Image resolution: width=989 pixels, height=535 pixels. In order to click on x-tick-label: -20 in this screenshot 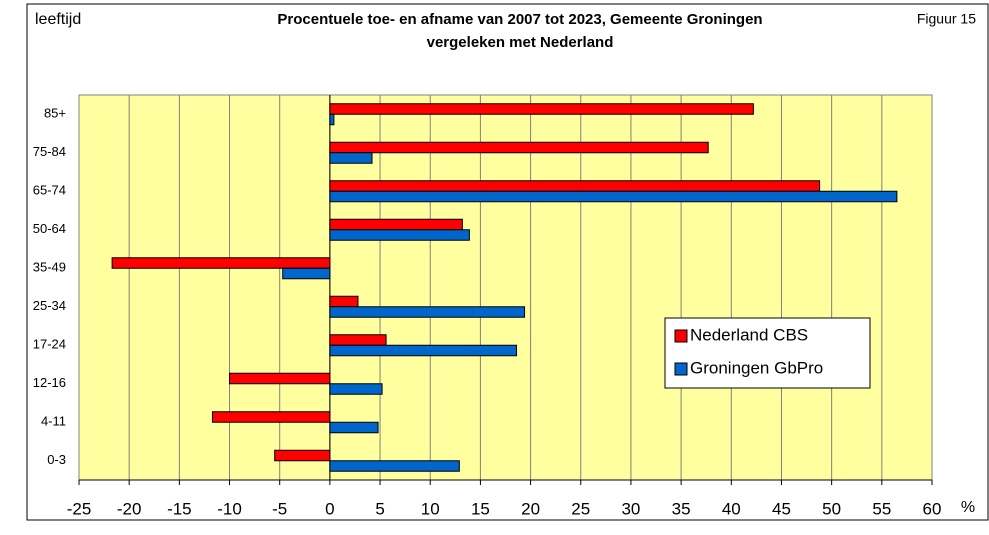, I will do `click(129, 508)`.